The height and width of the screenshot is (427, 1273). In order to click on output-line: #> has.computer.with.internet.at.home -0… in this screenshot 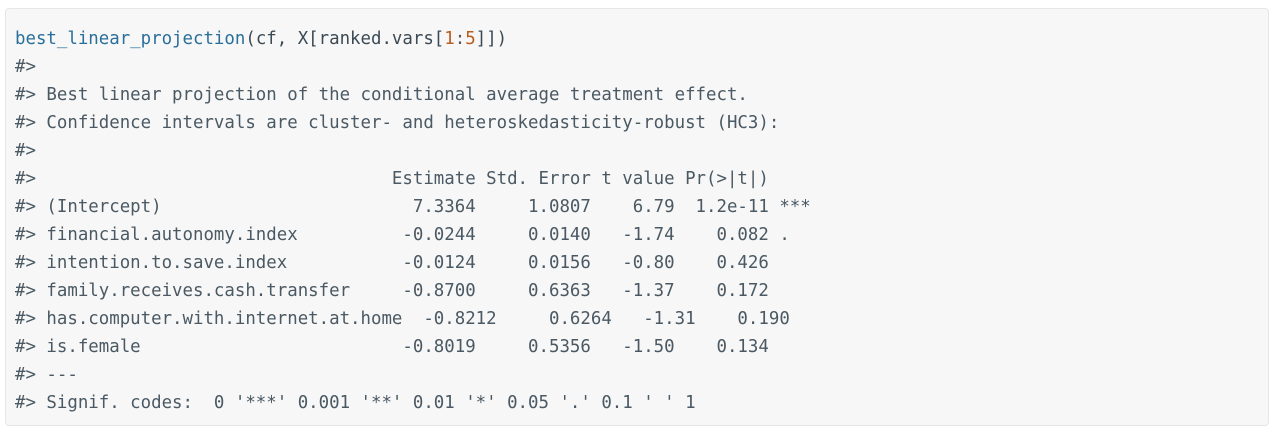, I will do `click(402, 319)`.